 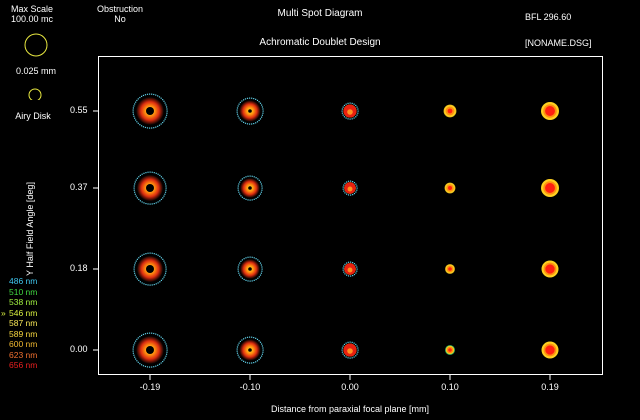 What do you see at coordinates (450, 269) in the screenshot?
I see `spot-ring` at bounding box center [450, 269].